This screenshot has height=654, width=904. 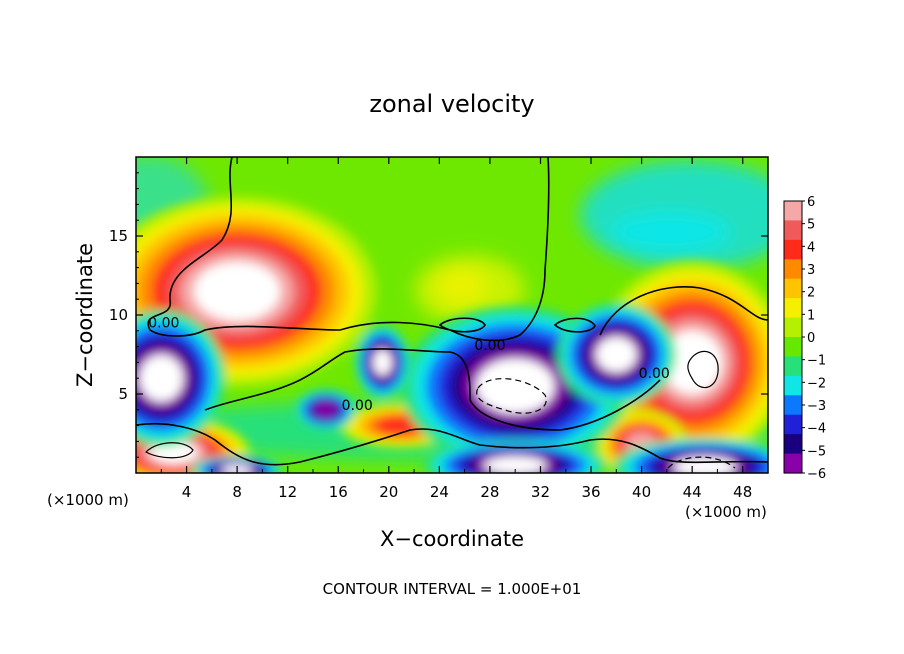 What do you see at coordinates (118, 236) in the screenshot?
I see `y-tick-label: 15` at bounding box center [118, 236].